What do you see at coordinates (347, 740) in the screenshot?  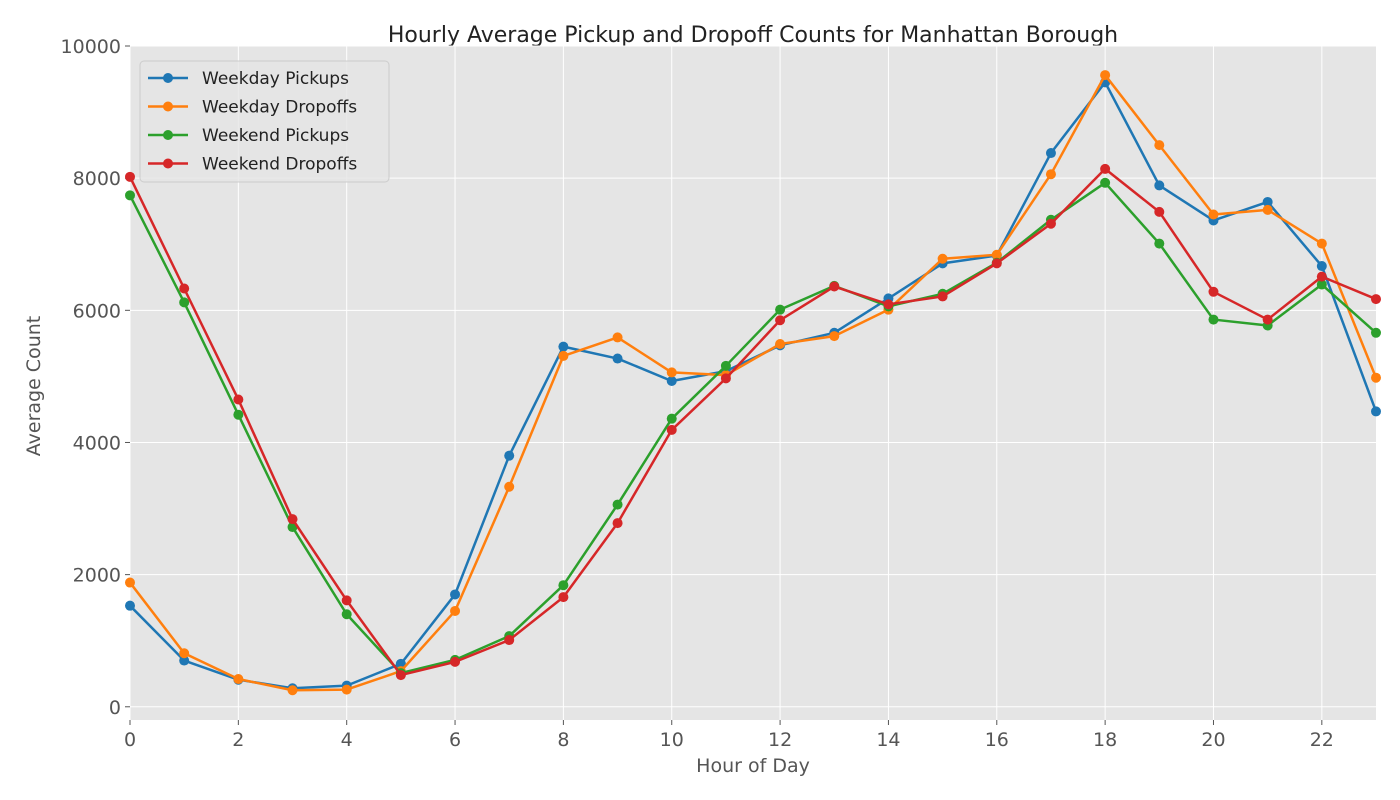 I see `x-tick-label: 4` at bounding box center [347, 740].